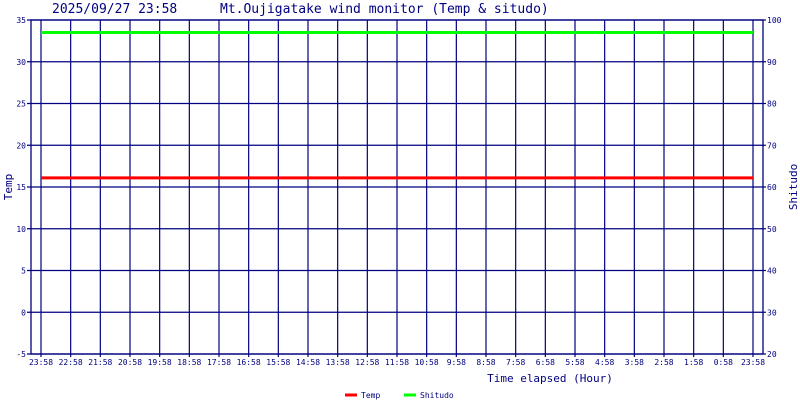 This screenshot has width=800, height=400. Describe the element at coordinates (397, 362) in the screenshot. I see `x-tick-label: 11:58` at that location.